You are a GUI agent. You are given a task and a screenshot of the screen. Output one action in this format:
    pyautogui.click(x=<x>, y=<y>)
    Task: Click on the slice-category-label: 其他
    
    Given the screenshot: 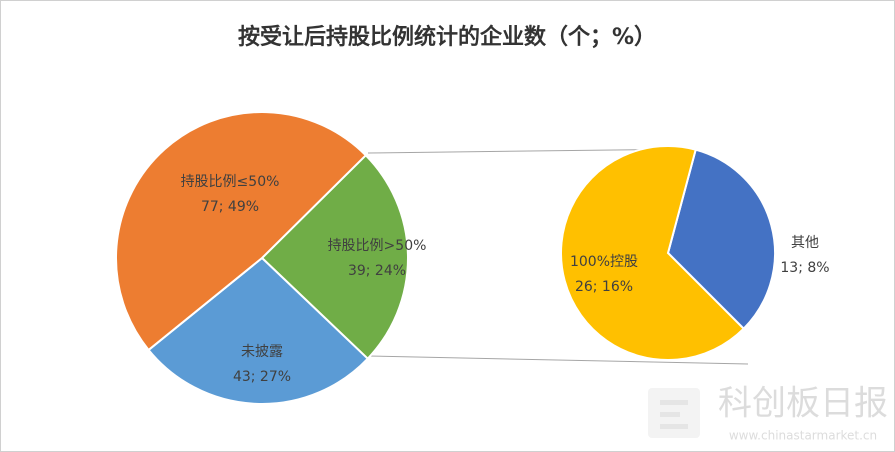 What is the action you would take?
    pyautogui.click(x=805, y=243)
    